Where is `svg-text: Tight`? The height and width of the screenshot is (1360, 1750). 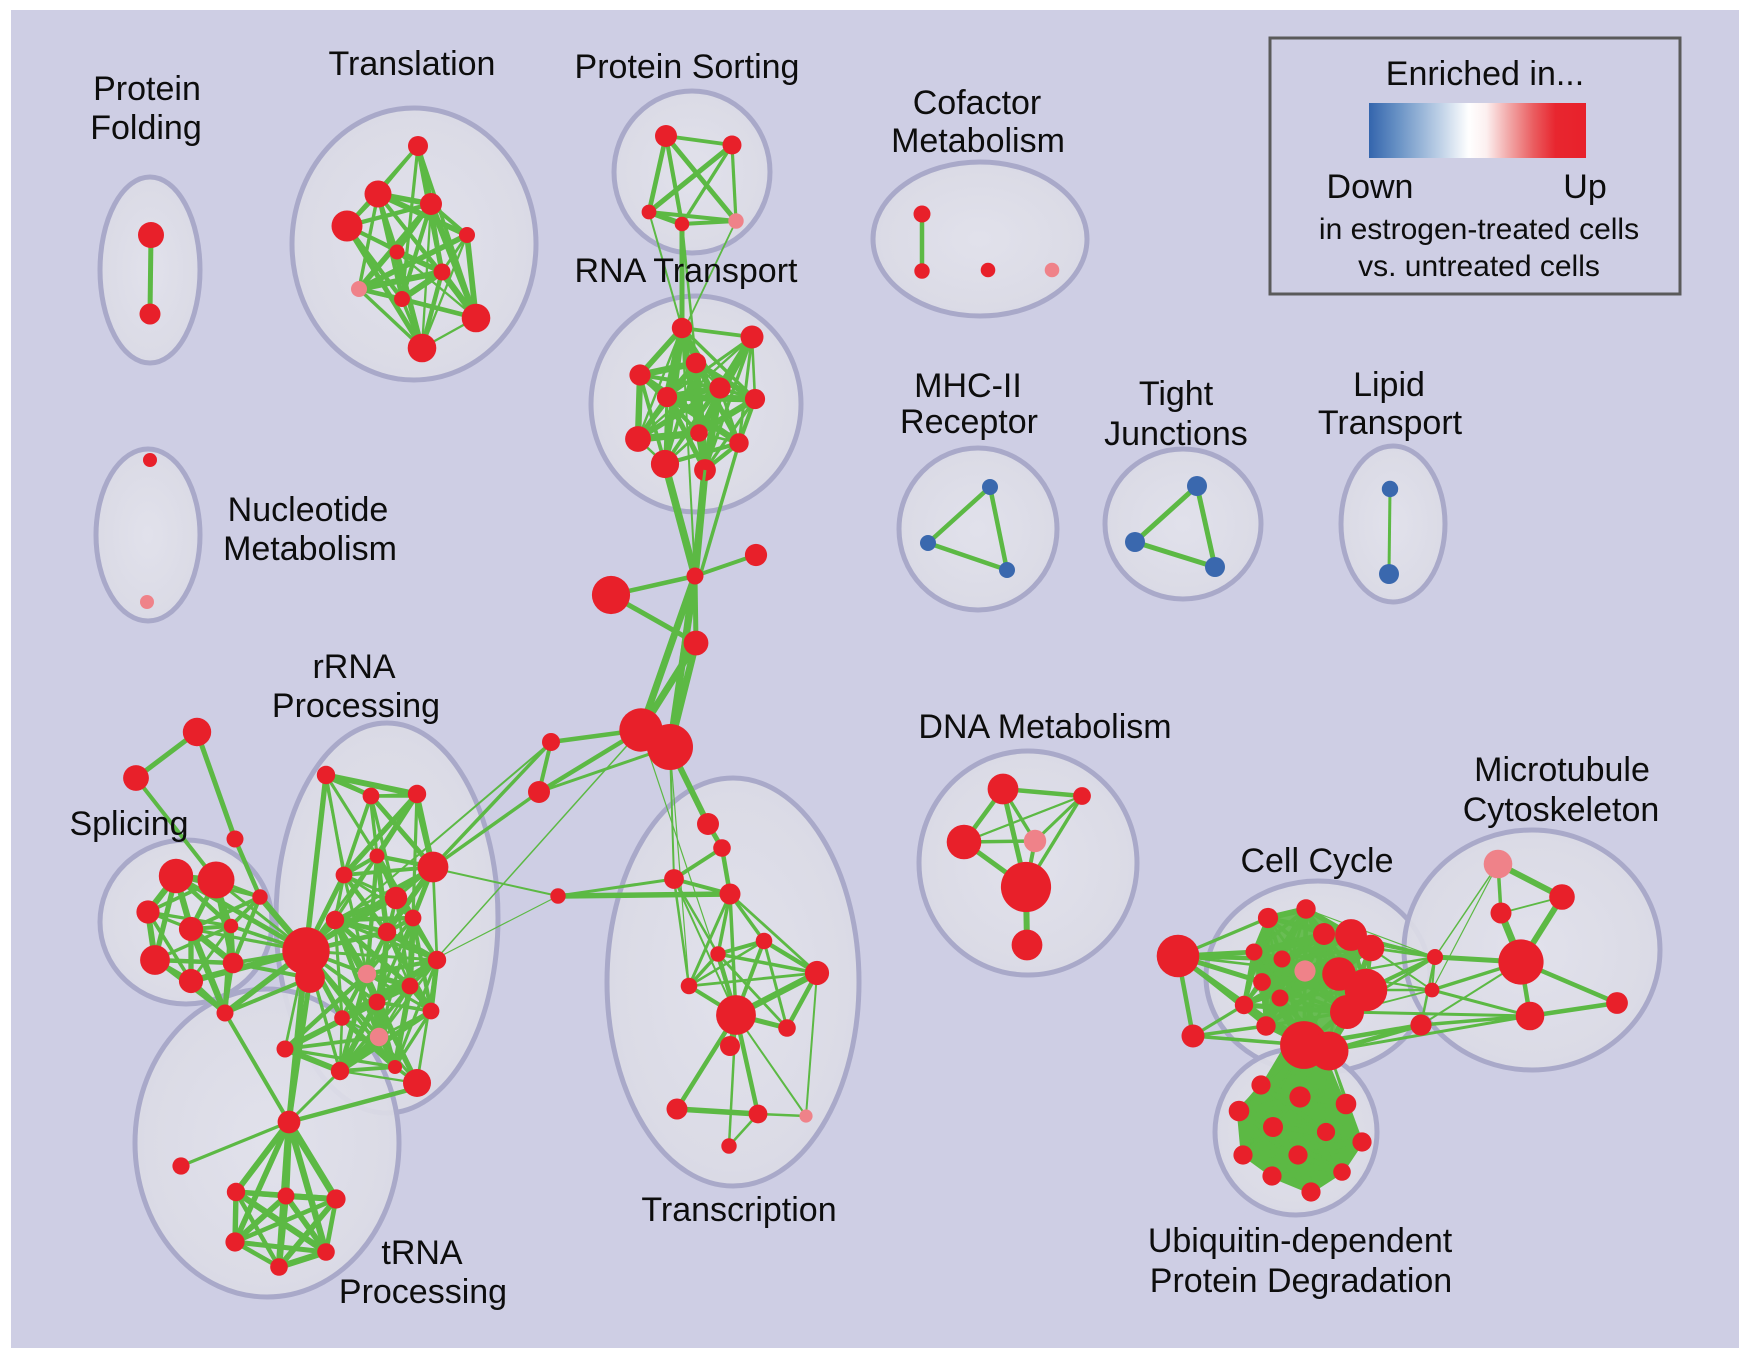
svg-text: Tight is located at coordinates (1176, 394).